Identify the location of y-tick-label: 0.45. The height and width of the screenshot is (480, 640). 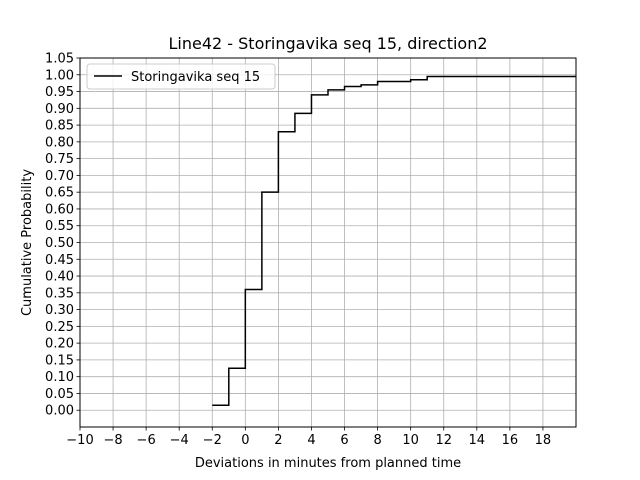
(59, 260).